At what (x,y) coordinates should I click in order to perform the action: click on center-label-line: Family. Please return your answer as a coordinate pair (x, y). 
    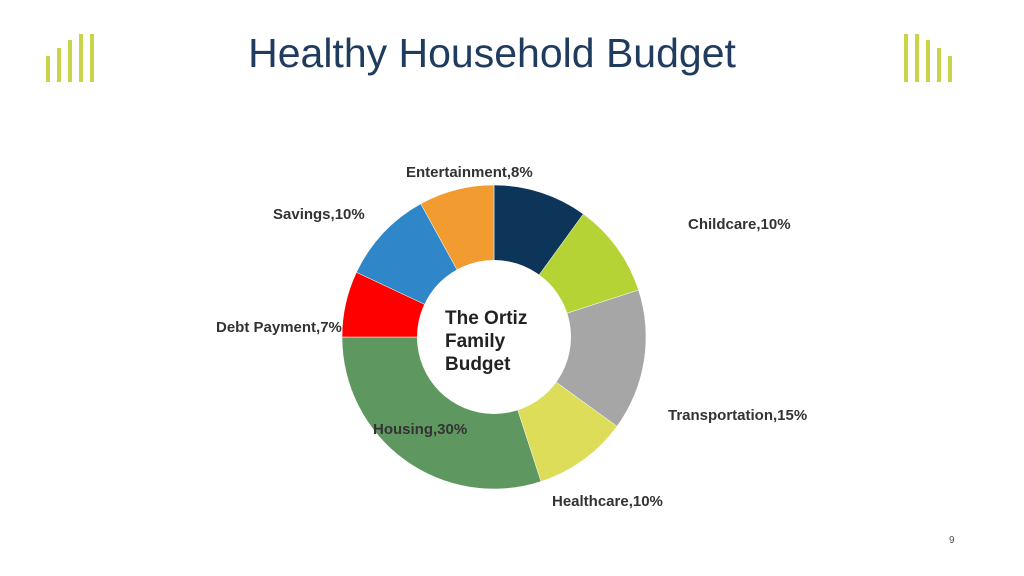
    Looking at the image, I should click on (475, 341).